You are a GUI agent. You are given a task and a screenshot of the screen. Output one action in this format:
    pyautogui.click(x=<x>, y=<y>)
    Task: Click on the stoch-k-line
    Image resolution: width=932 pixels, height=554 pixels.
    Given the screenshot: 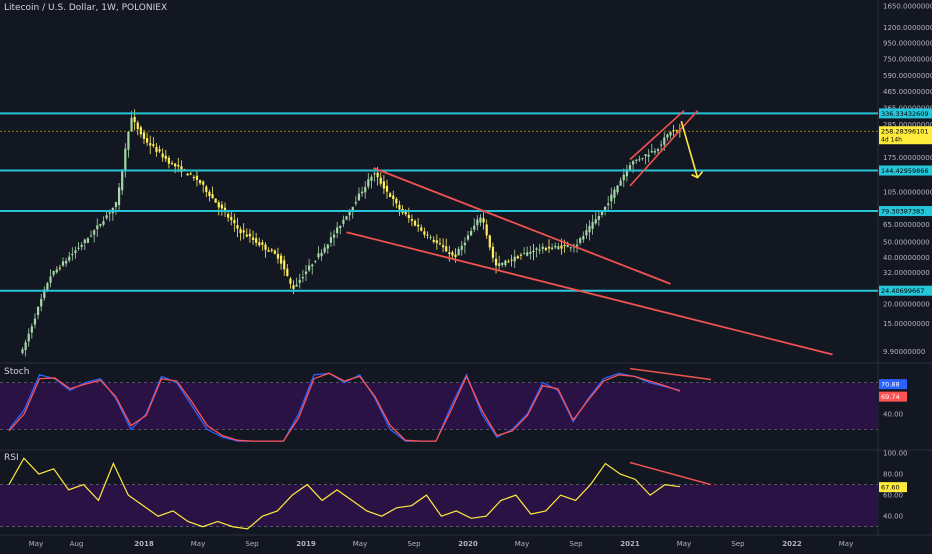 What is the action you would take?
    pyautogui.click(x=344, y=407)
    